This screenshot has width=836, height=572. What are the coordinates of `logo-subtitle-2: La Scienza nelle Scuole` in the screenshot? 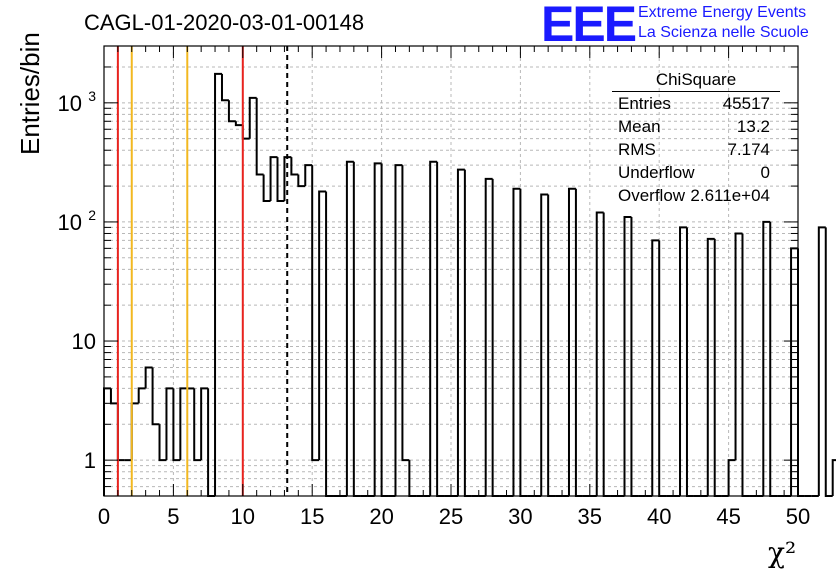 It's located at (723, 32).